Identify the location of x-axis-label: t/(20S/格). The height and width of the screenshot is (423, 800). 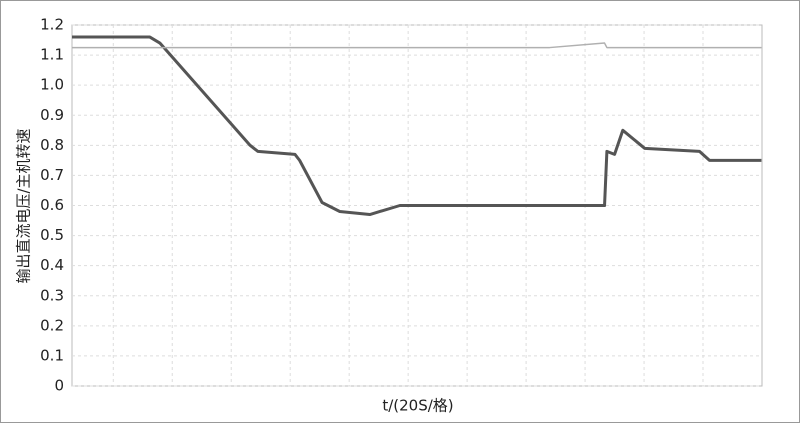
(417, 406).